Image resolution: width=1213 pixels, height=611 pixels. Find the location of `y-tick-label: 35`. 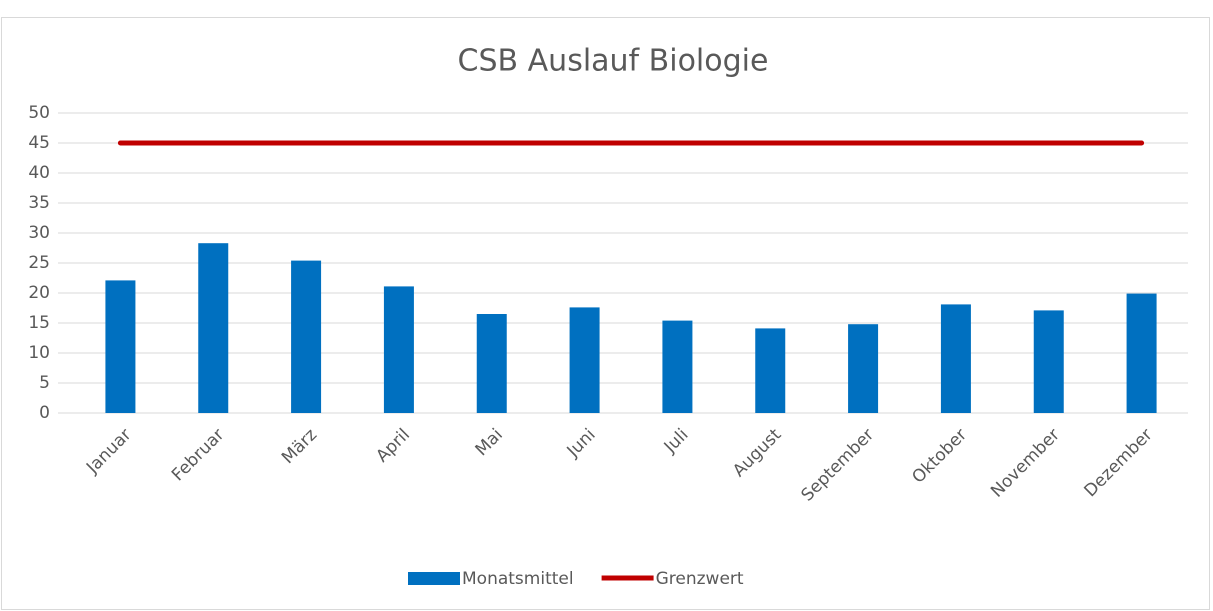

y-tick-label: 35 is located at coordinates (39, 203).